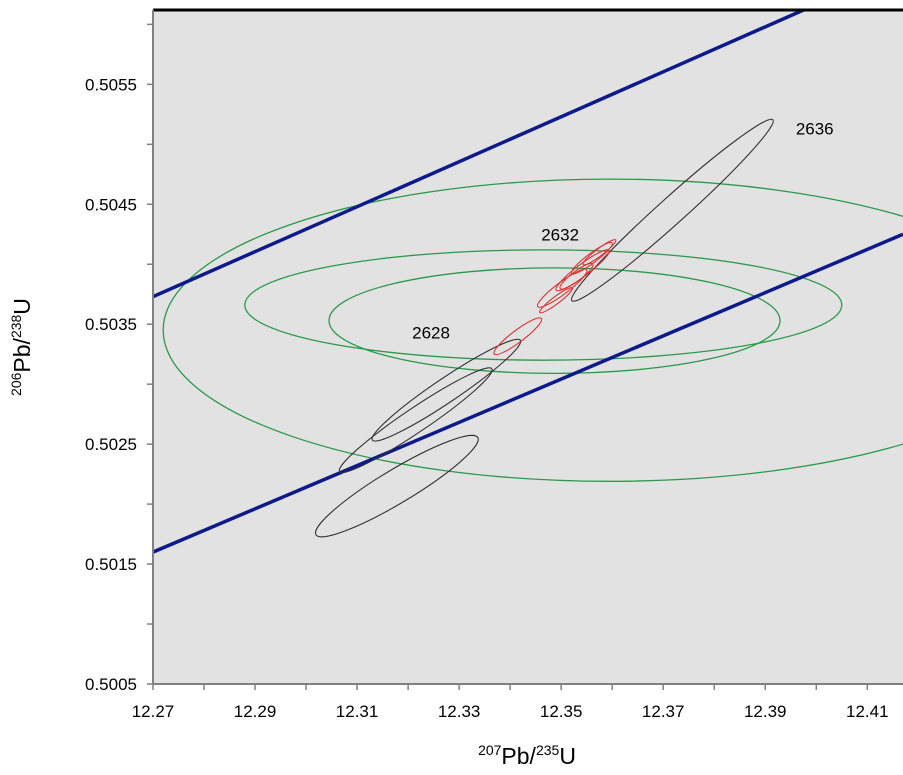 The height and width of the screenshot is (775, 903). What do you see at coordinates (815, 129) in the screenshot?
I see `concordia-age-label: 2636` at bounding box center [815, 129].